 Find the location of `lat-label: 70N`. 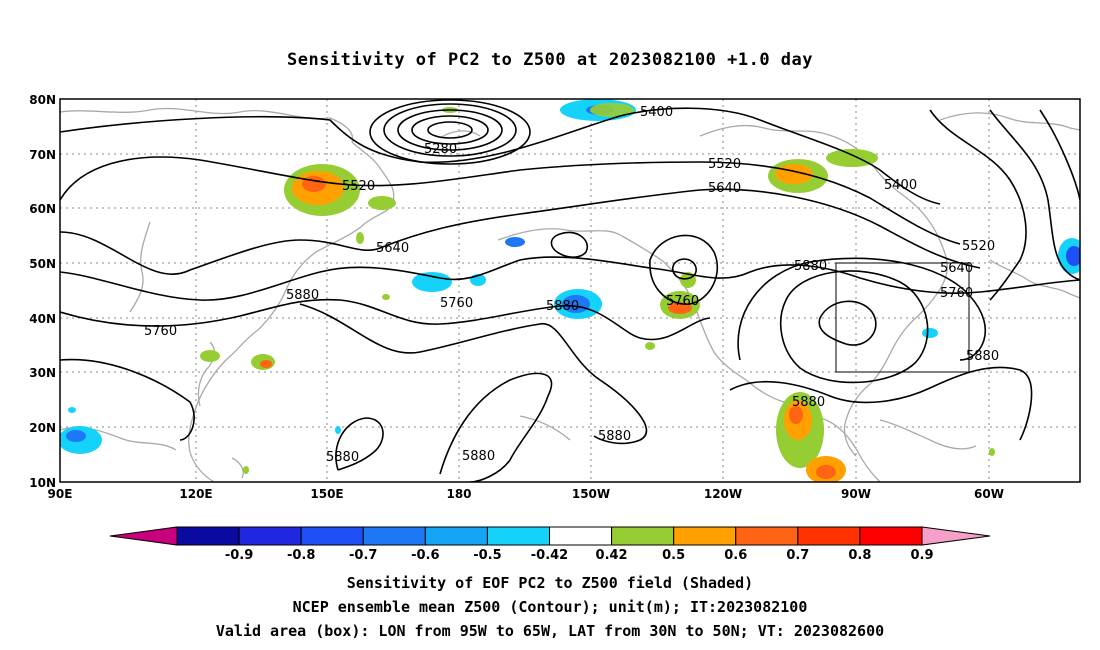

lat-label: 70N is located at coordinates (42, 155).